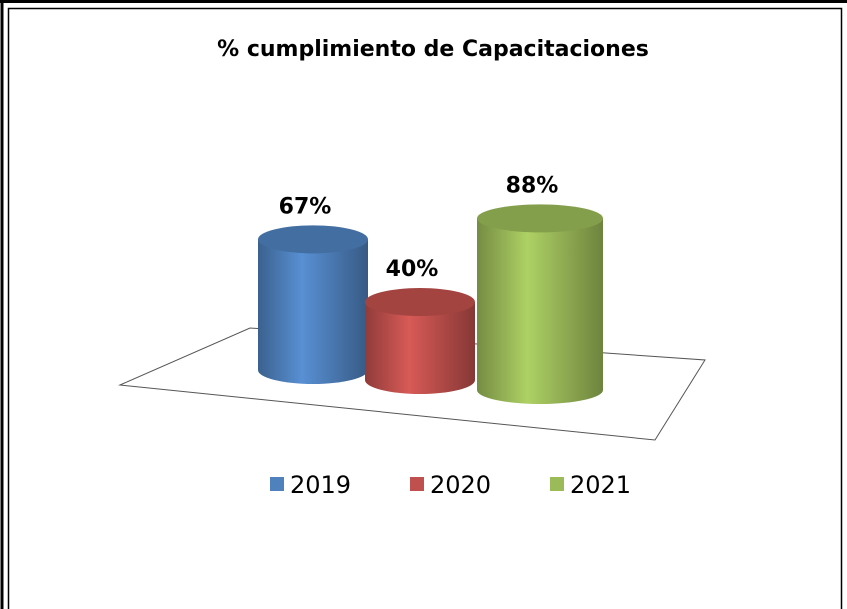 This screenshot has height=609, width=847. I want to click on data-label: 40%, so click(412, 269).